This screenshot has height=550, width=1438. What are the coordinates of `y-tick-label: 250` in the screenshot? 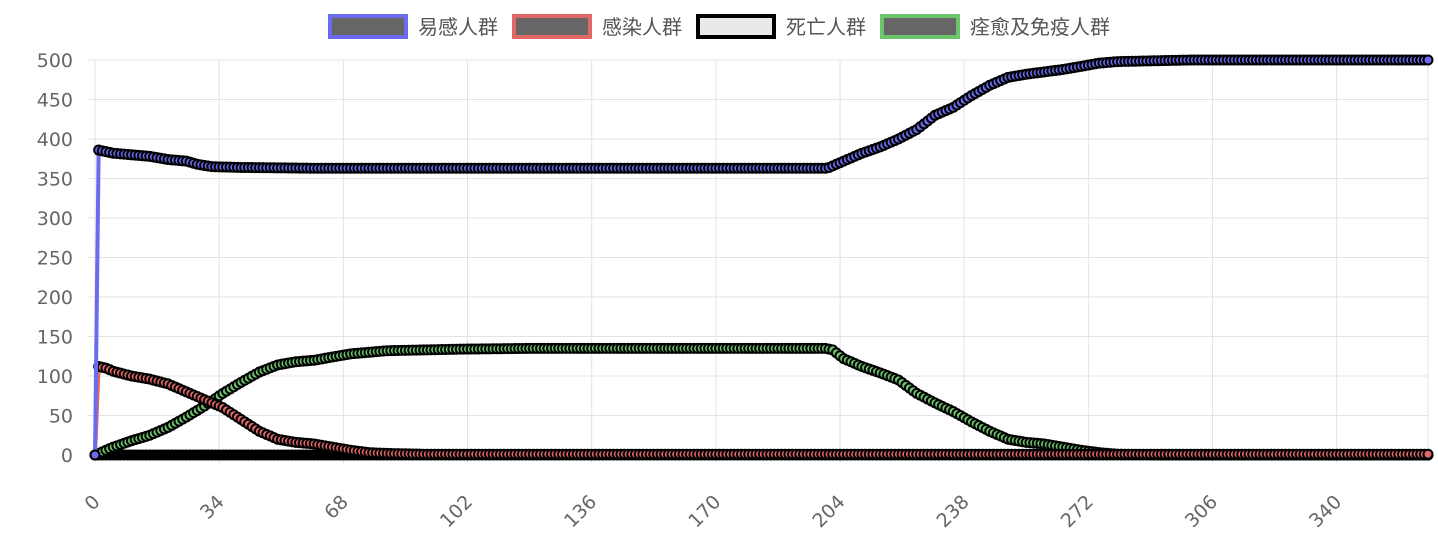 It's located at (55, 259).